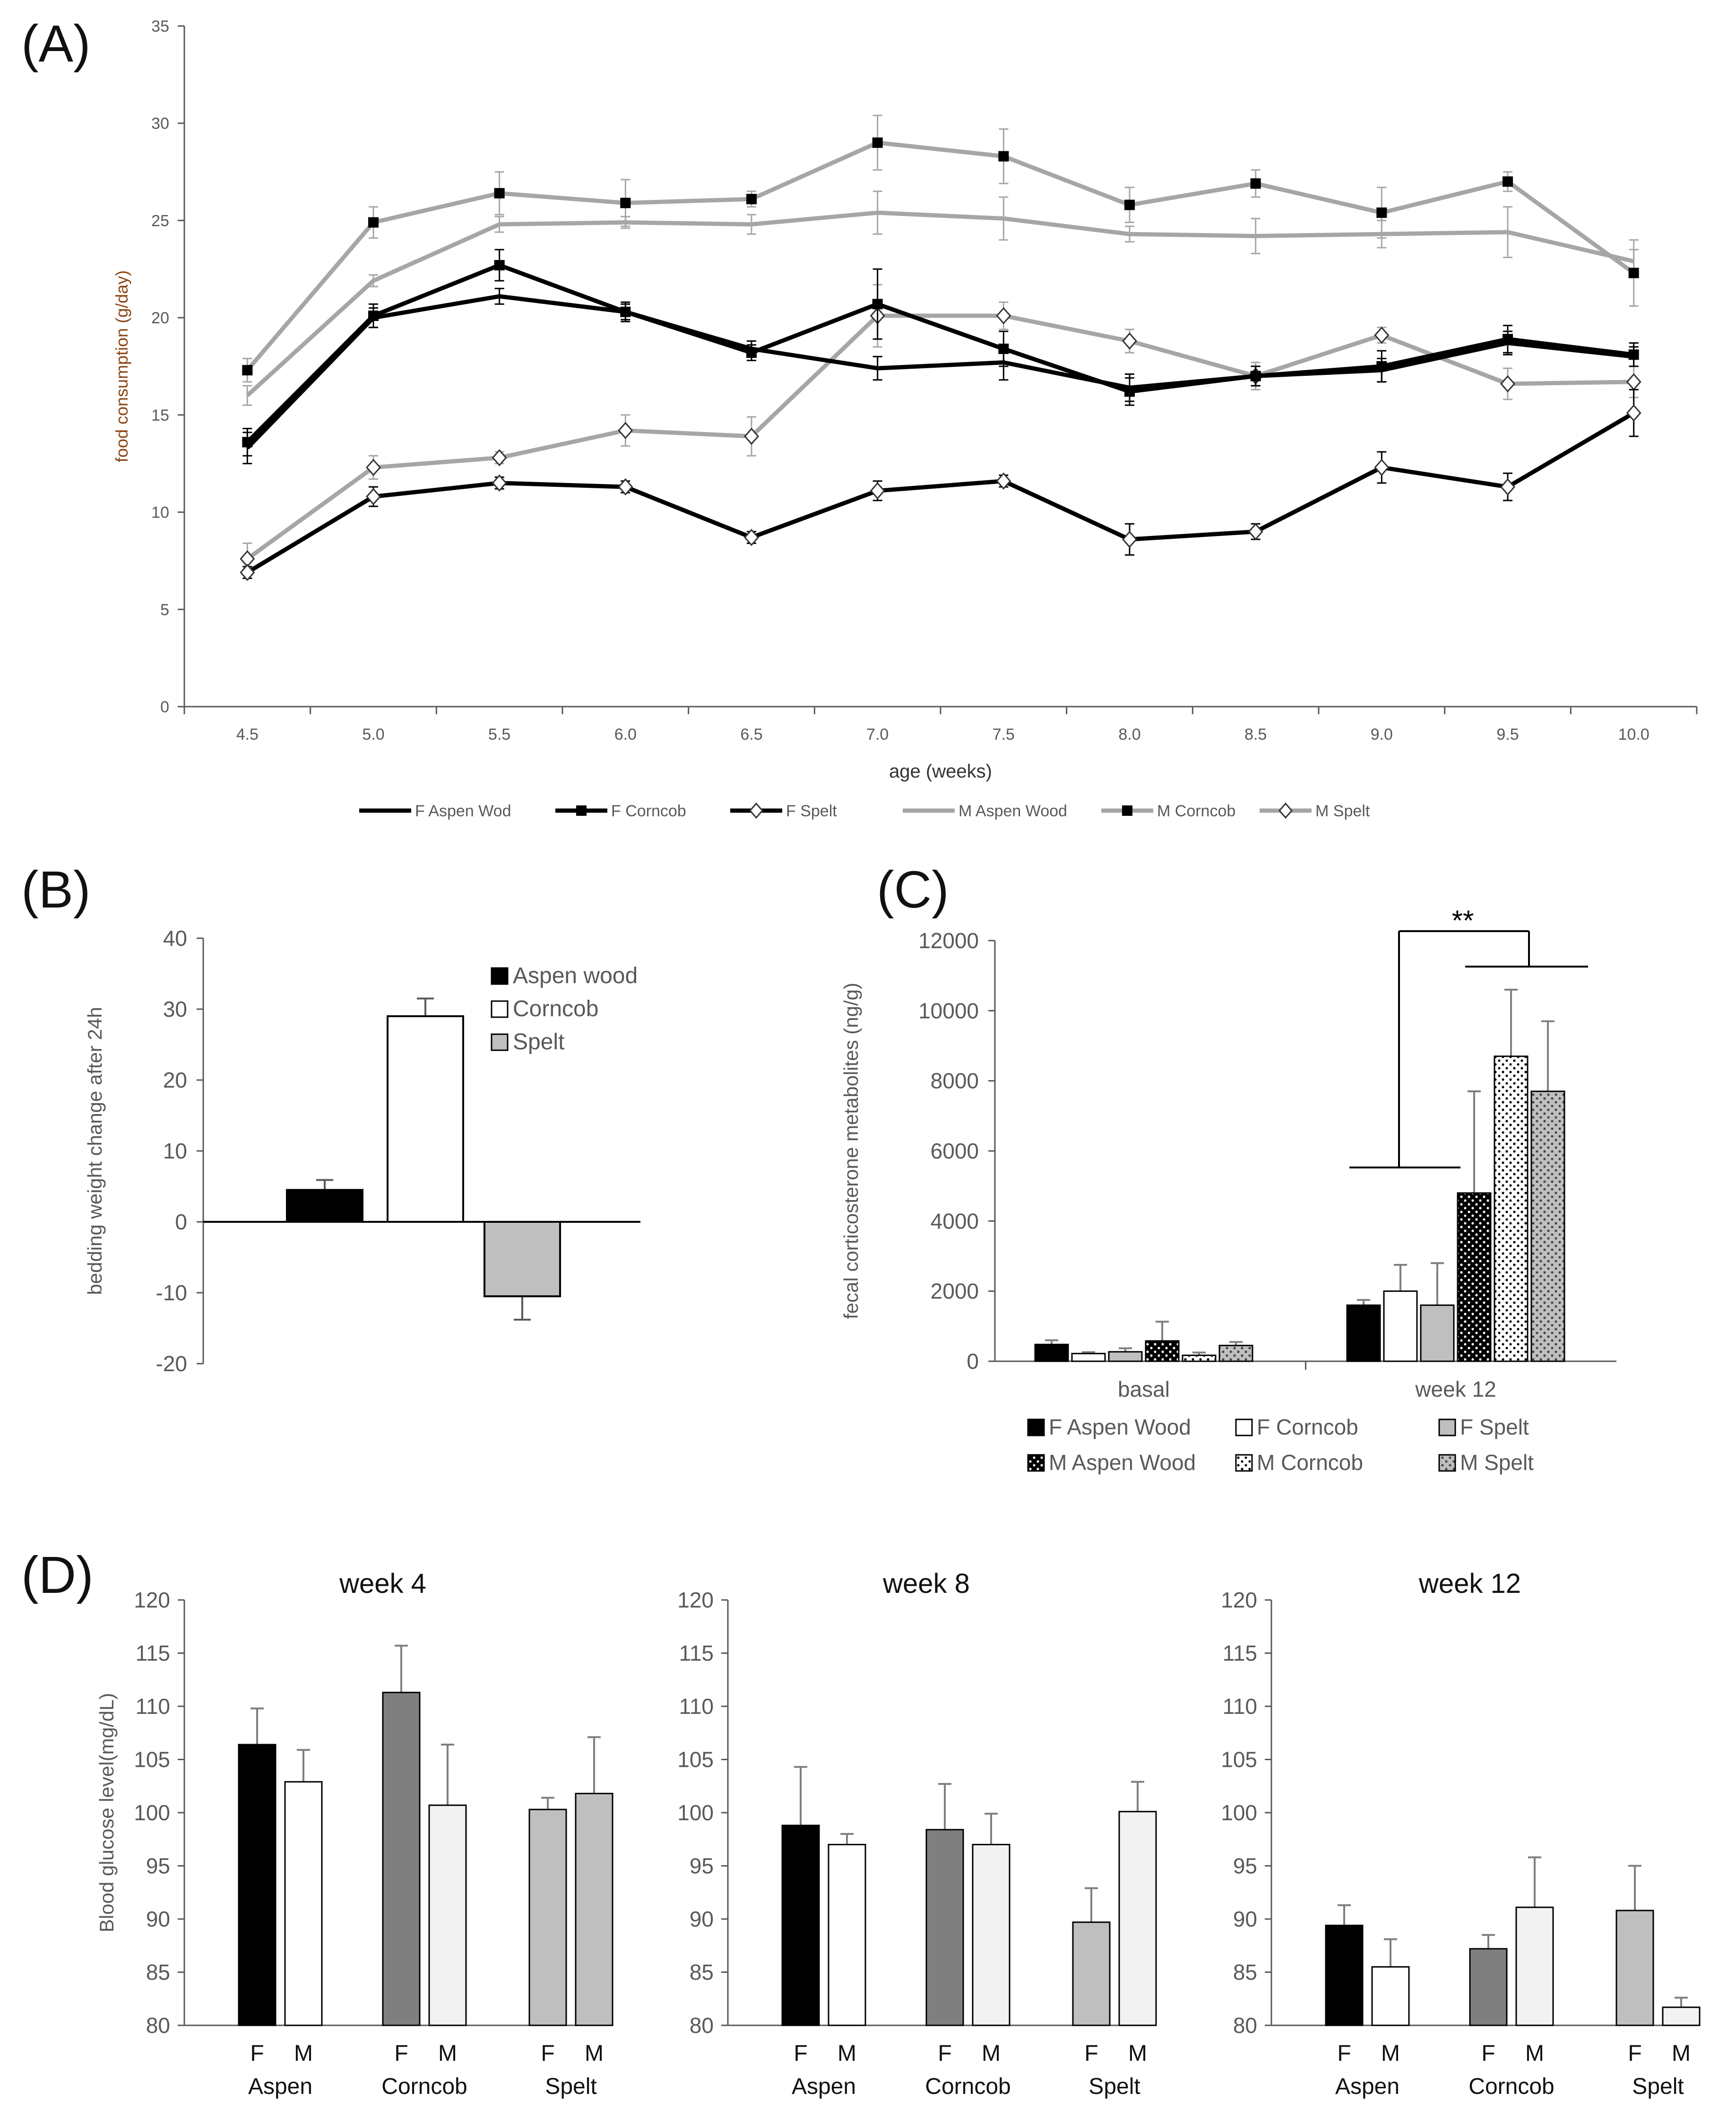  I want to click on c-y-axis-label: fecal corticosterone metabolites (ng/g), so click(851, 1151).